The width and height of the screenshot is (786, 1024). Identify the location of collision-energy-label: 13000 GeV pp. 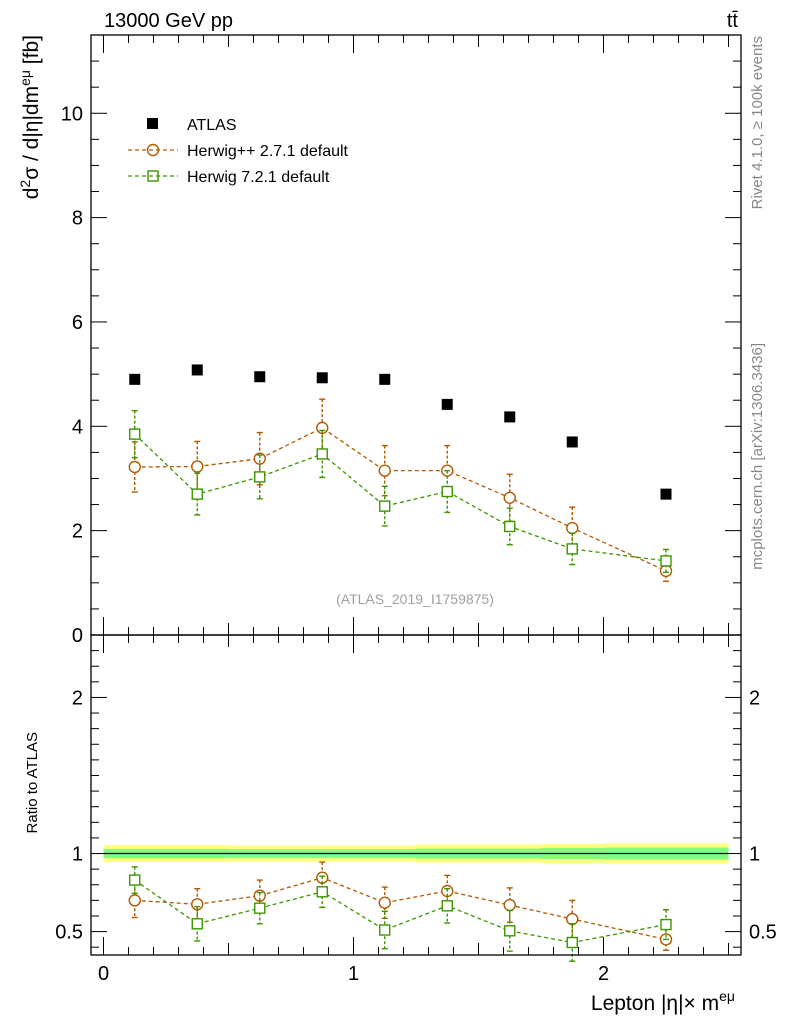
(168, 21).